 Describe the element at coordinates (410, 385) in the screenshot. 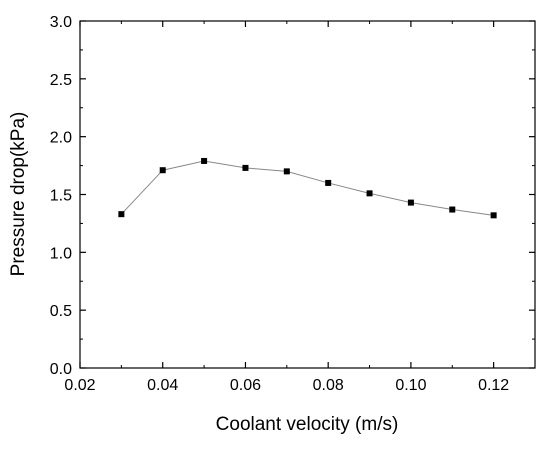

I see `x-tick-label: 0.10` at that location.